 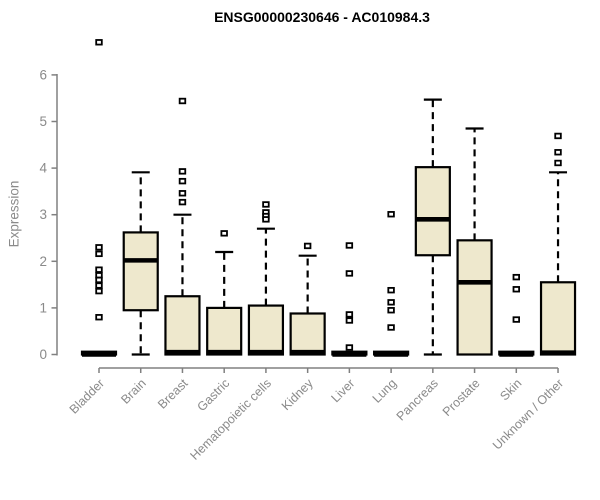 What do you see at coordinates (43, 168) in the screenshot?
I see `y-tick-label: 4` at bounding box center [43, 168].